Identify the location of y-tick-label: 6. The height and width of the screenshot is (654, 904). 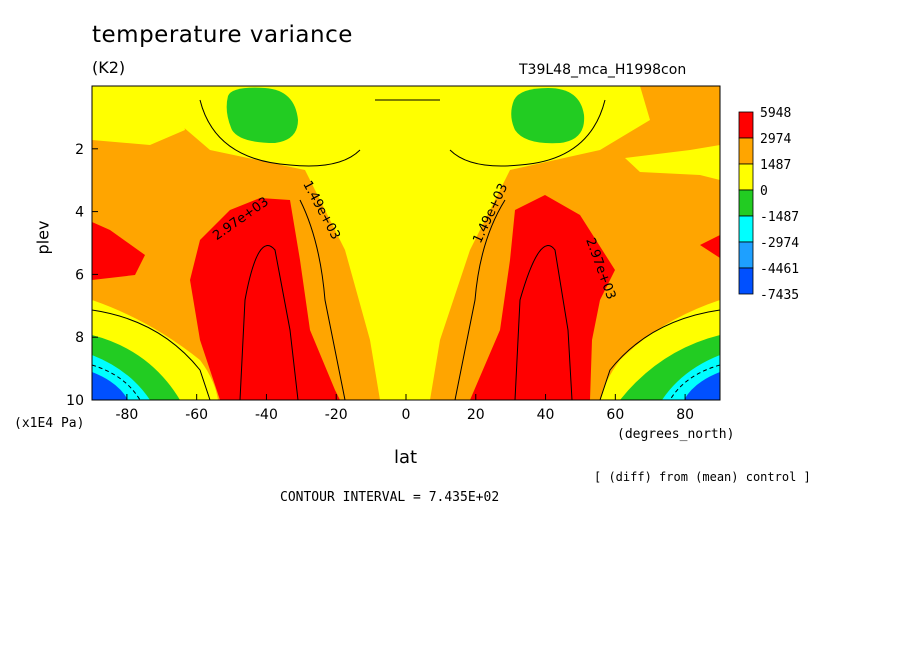
(79, 275).